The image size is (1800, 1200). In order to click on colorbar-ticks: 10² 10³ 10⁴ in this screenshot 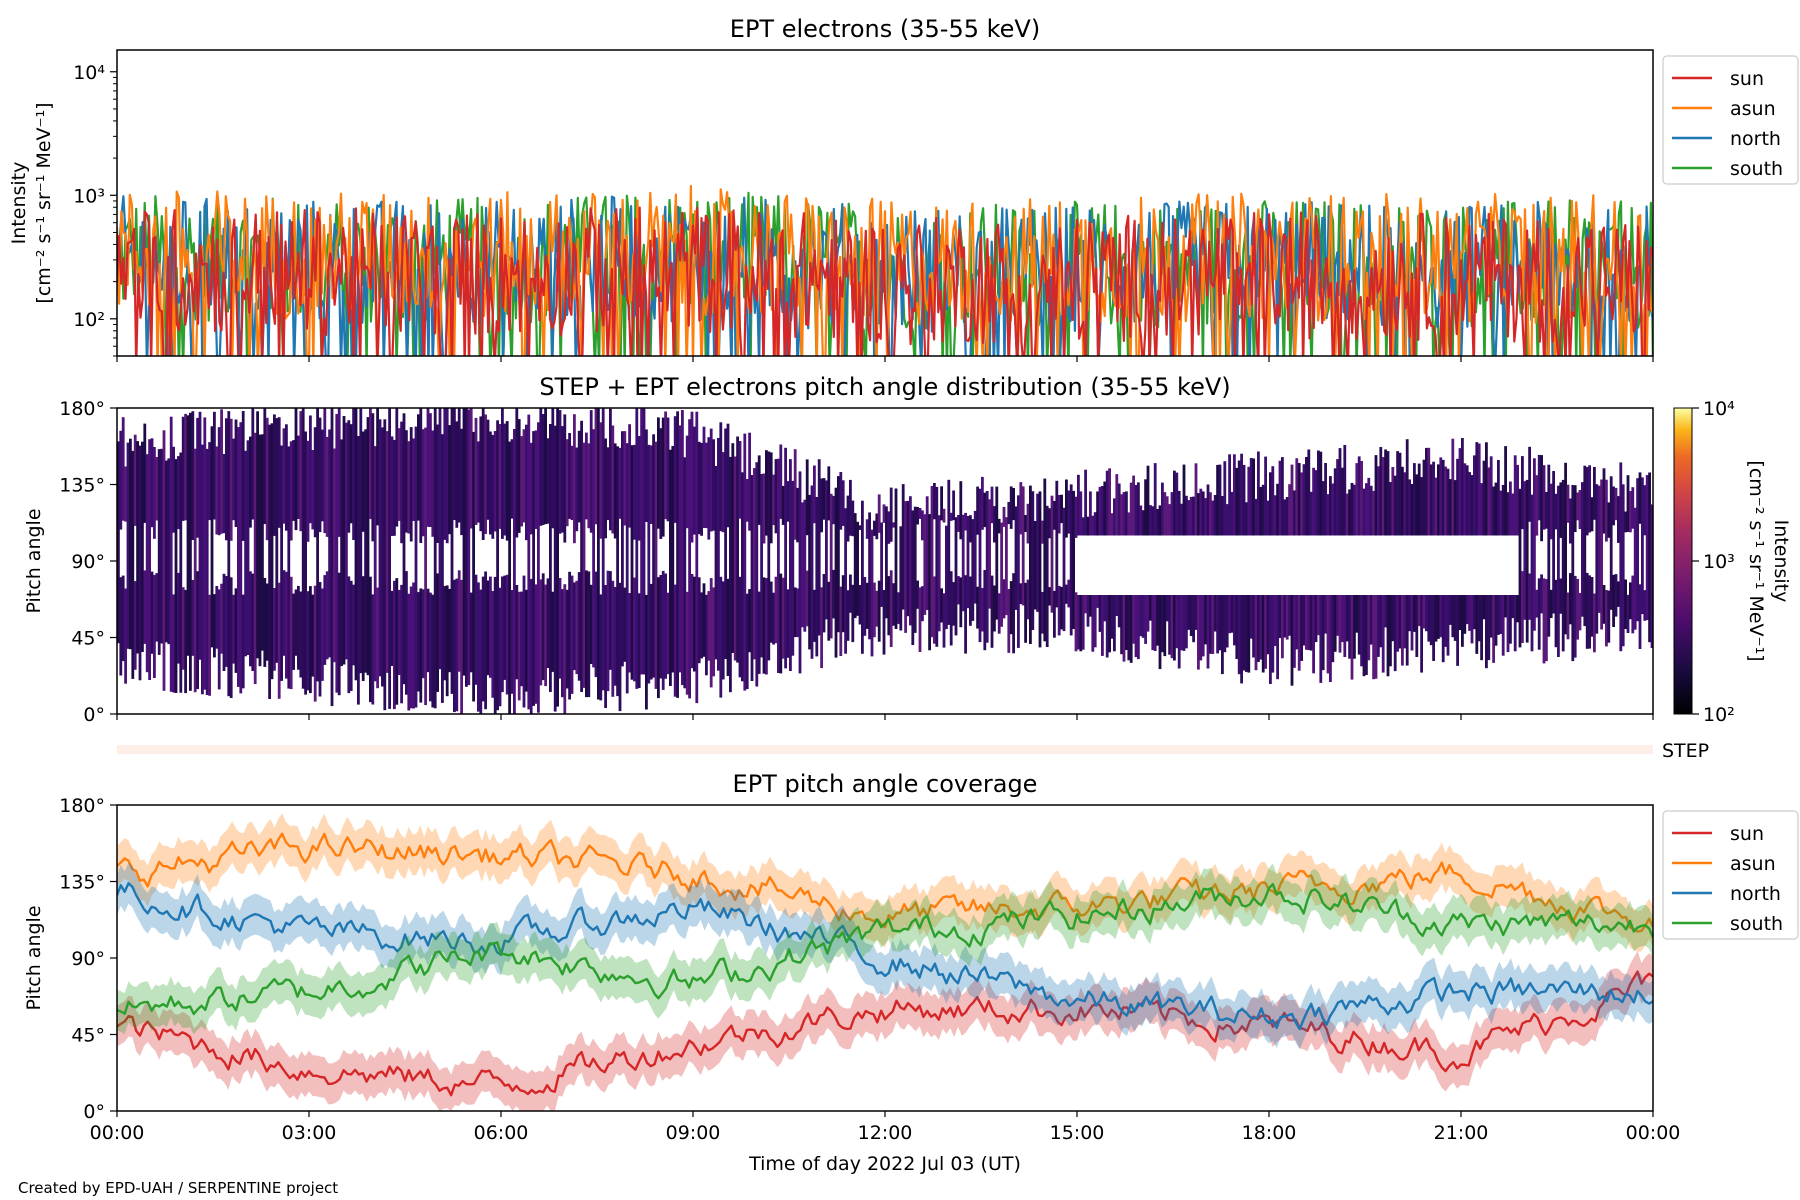, I will do `click(1713, 562)`.